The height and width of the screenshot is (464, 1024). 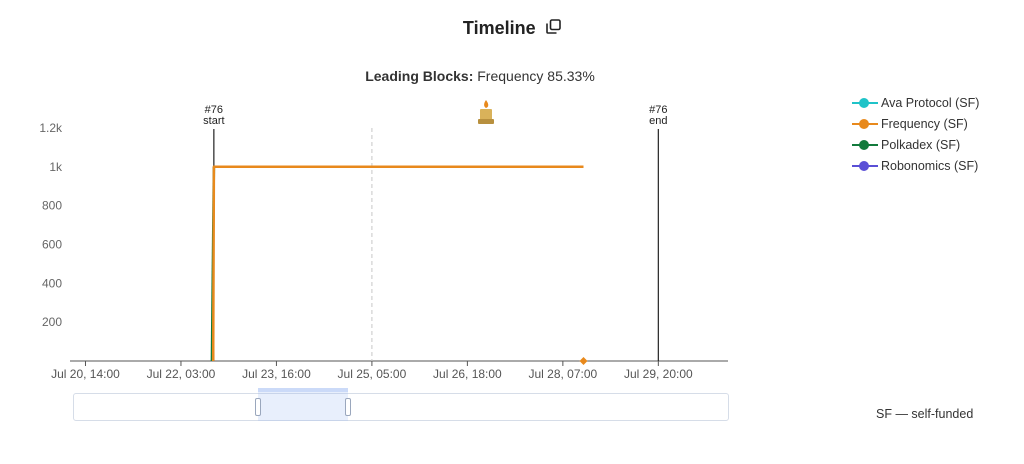 I want to click on y-tick-label: 400, so click(x=52, y=283).